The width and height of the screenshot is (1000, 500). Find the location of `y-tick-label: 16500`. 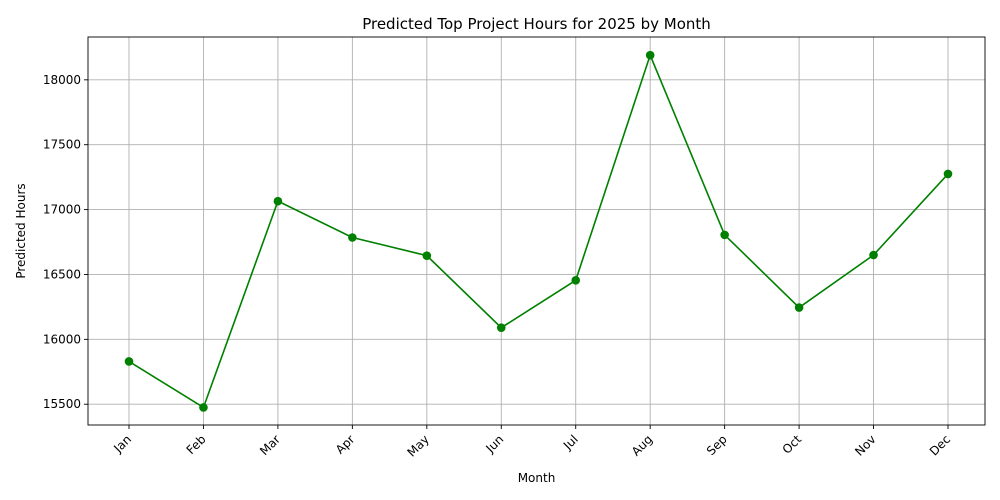

y-tick-label: 16500 is located at coordinates (62, 274).